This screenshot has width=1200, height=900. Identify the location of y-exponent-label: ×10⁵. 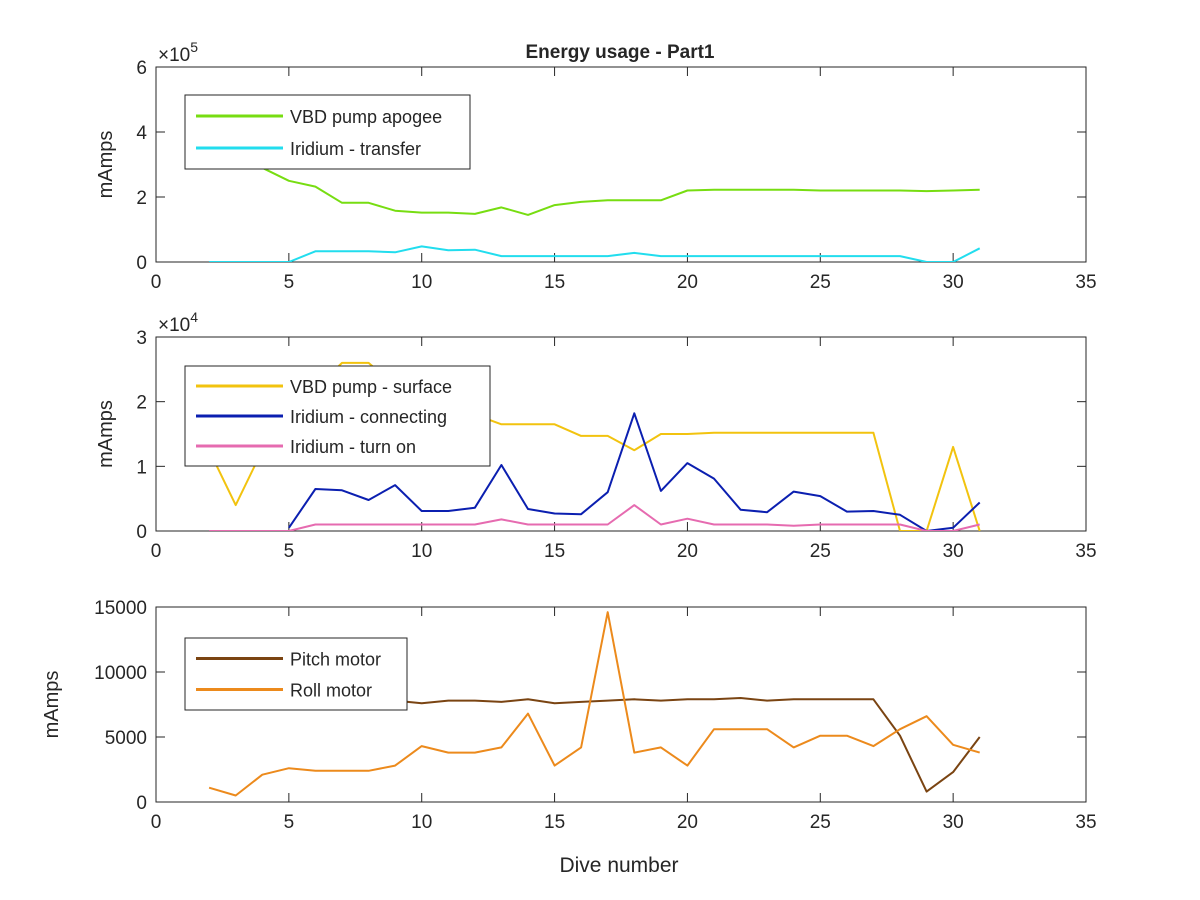
(178, 52).